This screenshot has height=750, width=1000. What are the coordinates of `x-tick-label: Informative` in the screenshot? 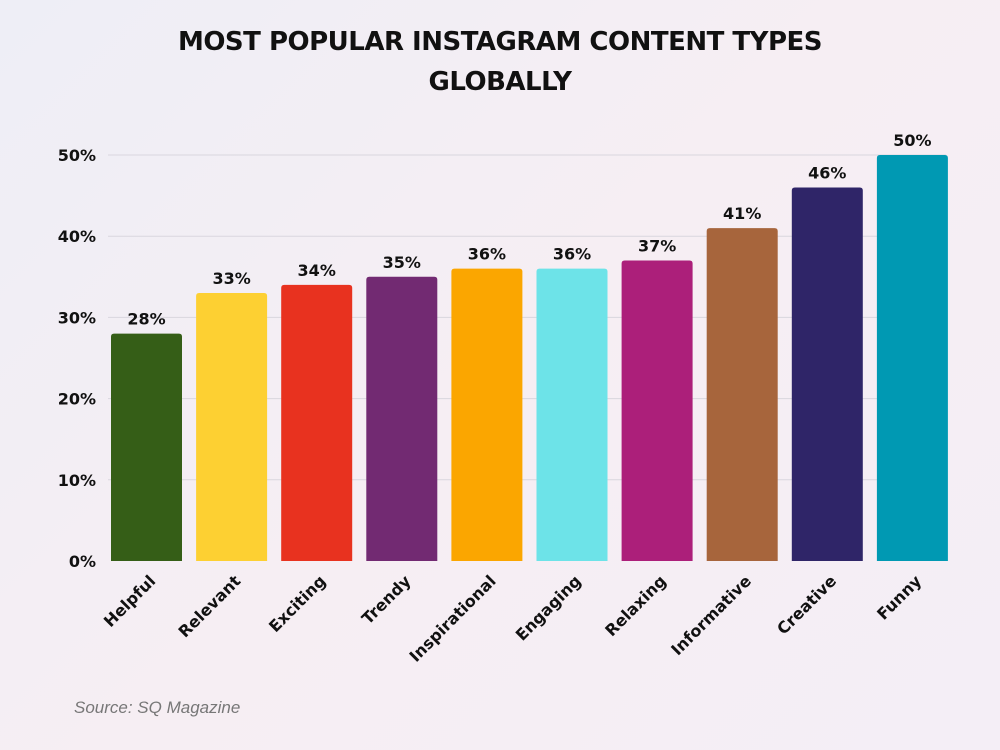 It's located at (711, 615).